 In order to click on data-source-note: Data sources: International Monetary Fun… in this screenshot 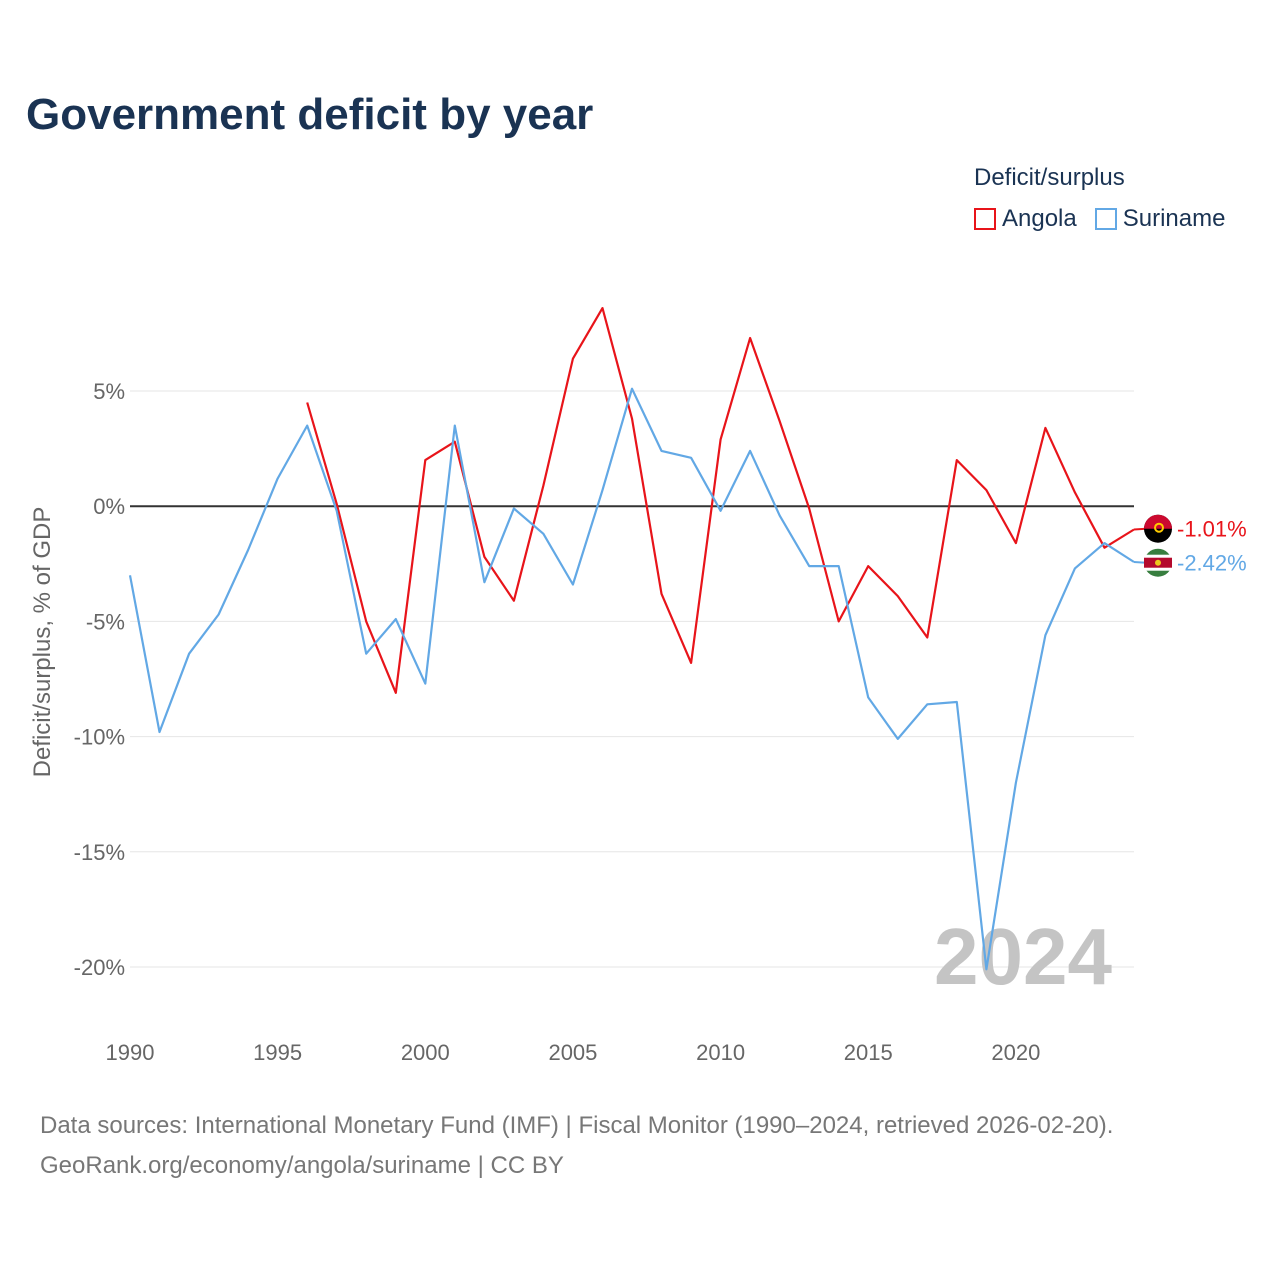, I will do `click(576, 1146)`.